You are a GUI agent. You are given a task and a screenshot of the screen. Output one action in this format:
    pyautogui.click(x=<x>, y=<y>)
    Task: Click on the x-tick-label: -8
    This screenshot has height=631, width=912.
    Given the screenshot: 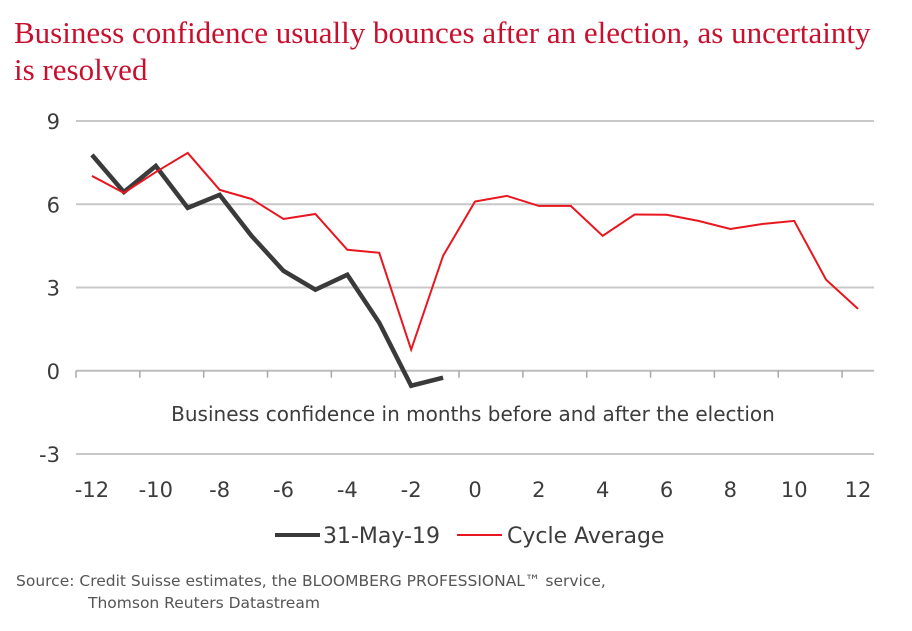 What is the action you would take?
    pyautogui.click(x=219, y=490)
    